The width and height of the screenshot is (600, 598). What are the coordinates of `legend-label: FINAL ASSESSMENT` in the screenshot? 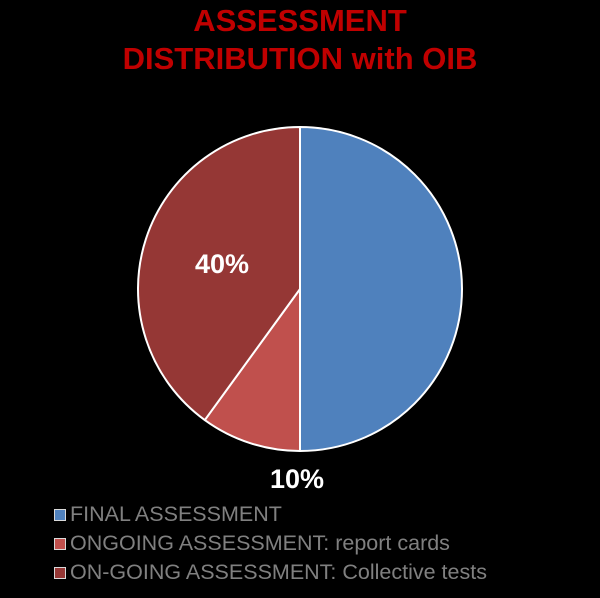 It's located at (176, 514).